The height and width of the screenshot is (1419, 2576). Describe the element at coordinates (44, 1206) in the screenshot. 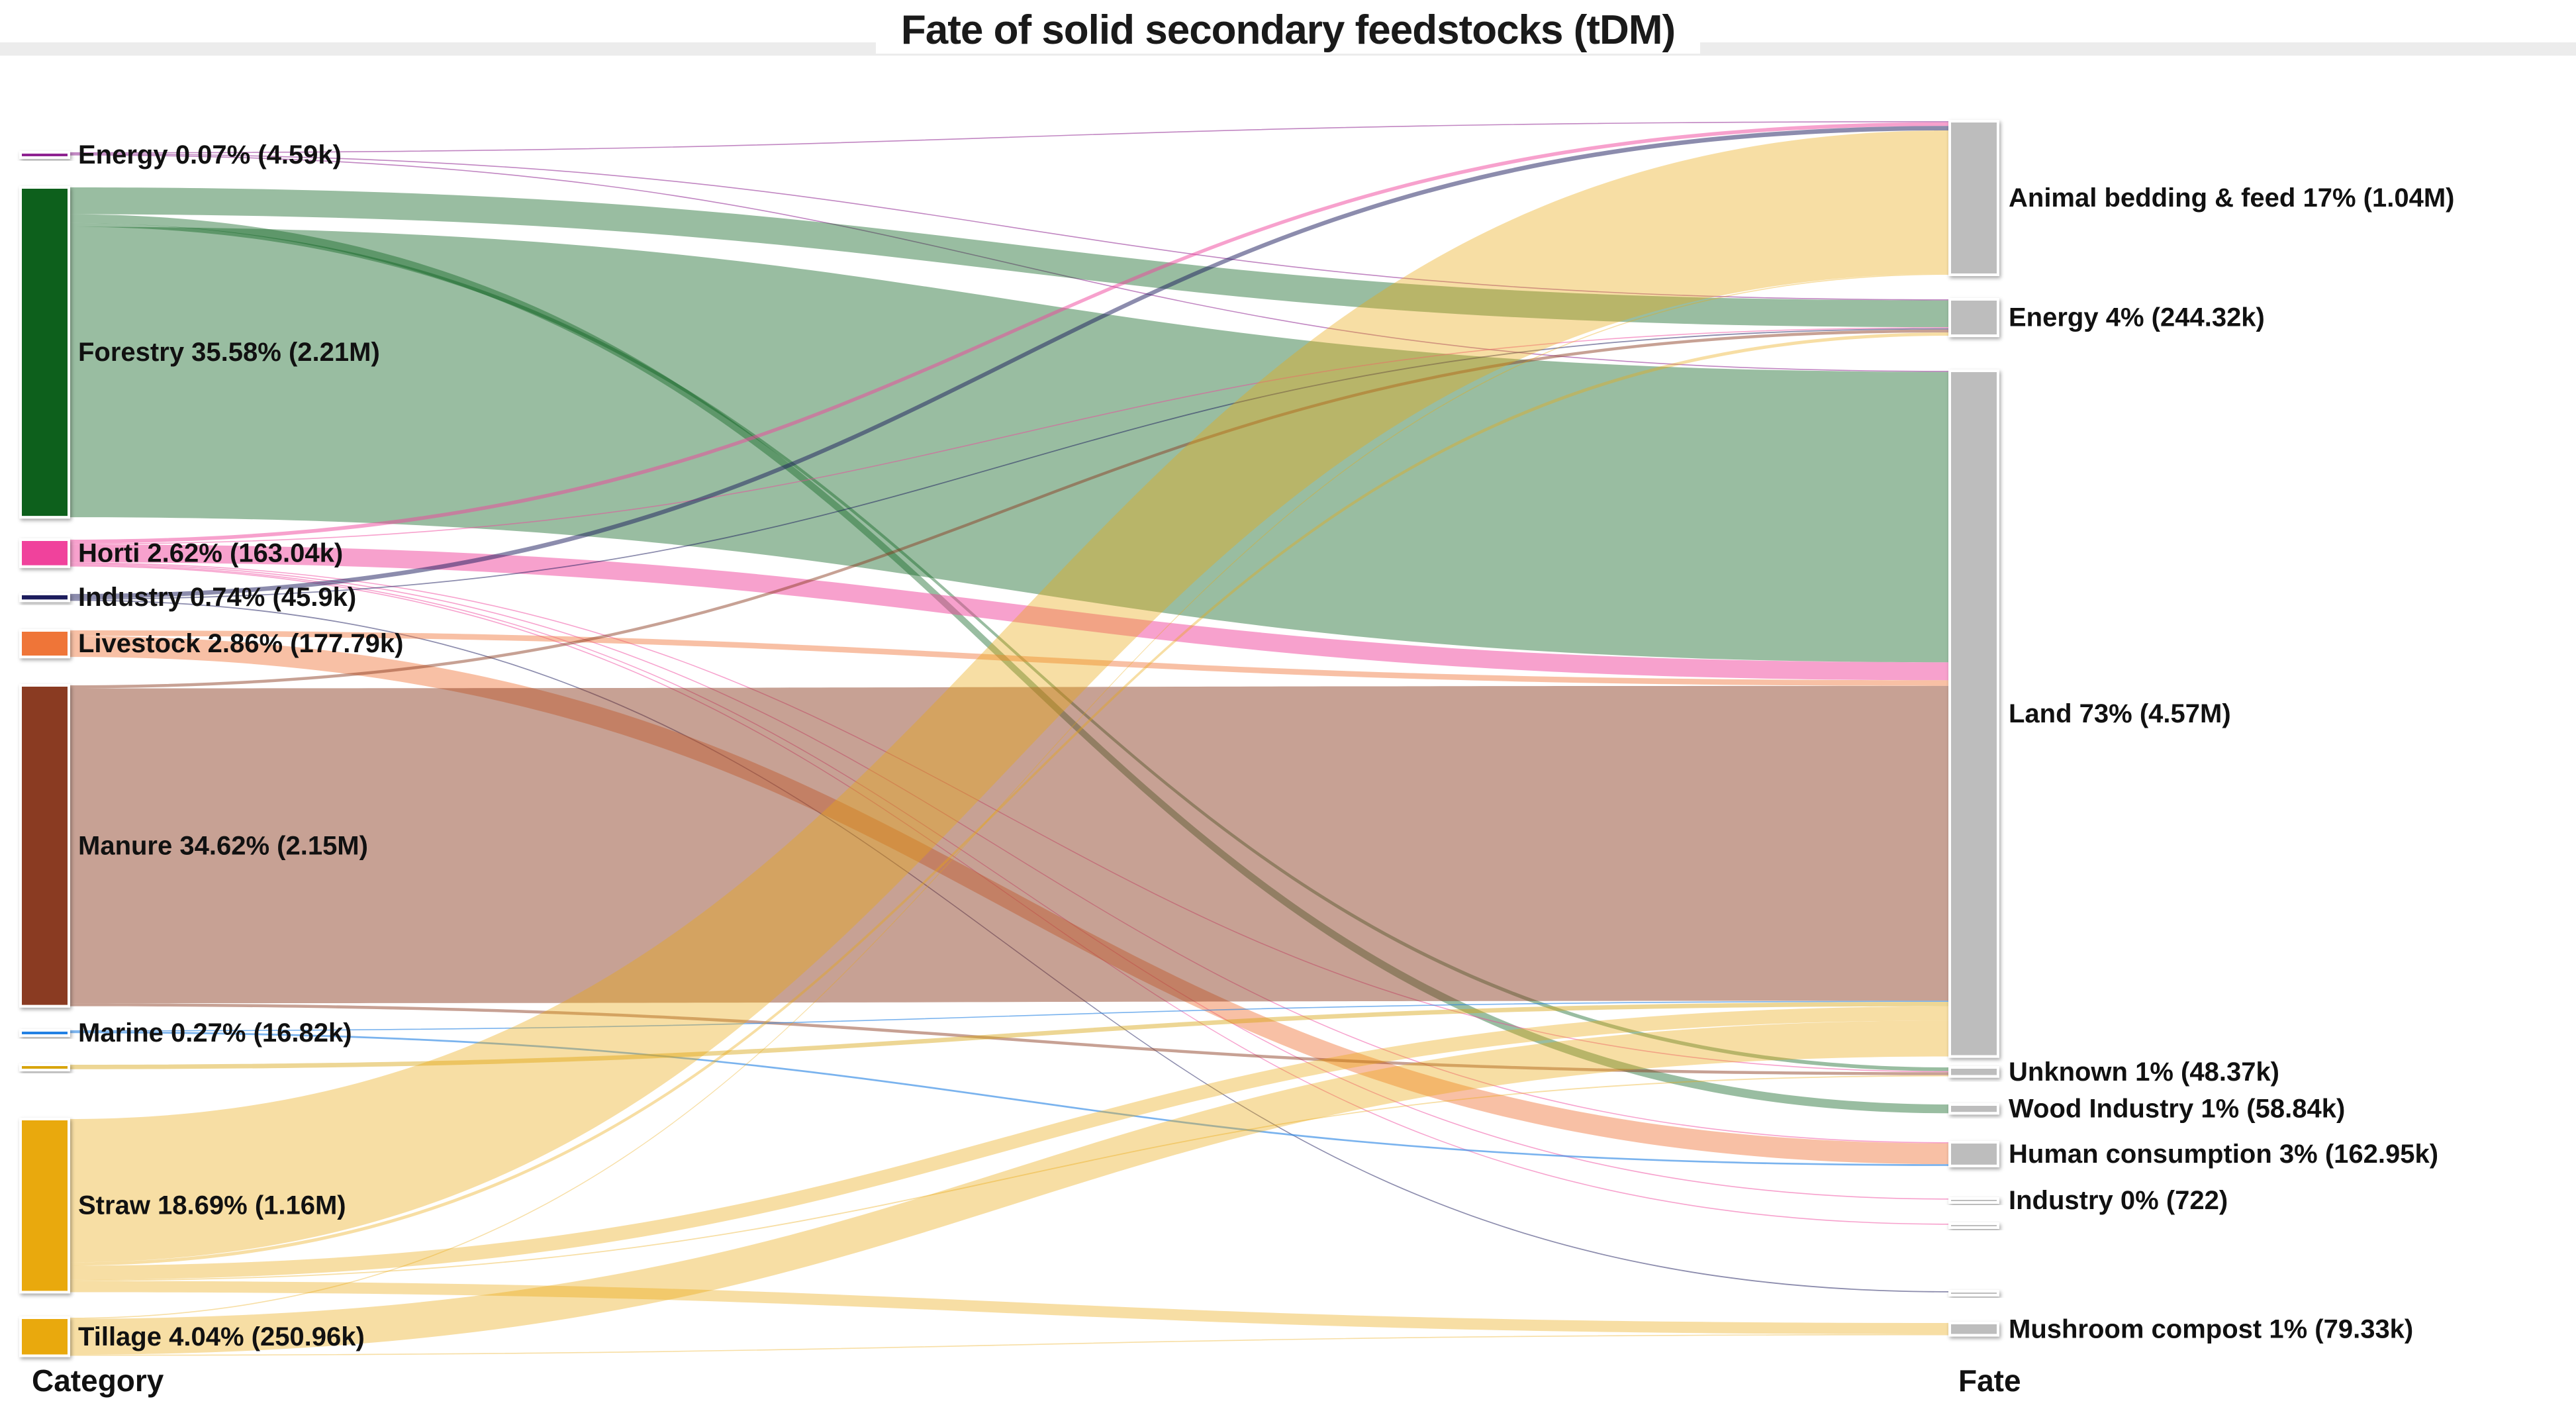

I see `sankey-node-straw` at that location.